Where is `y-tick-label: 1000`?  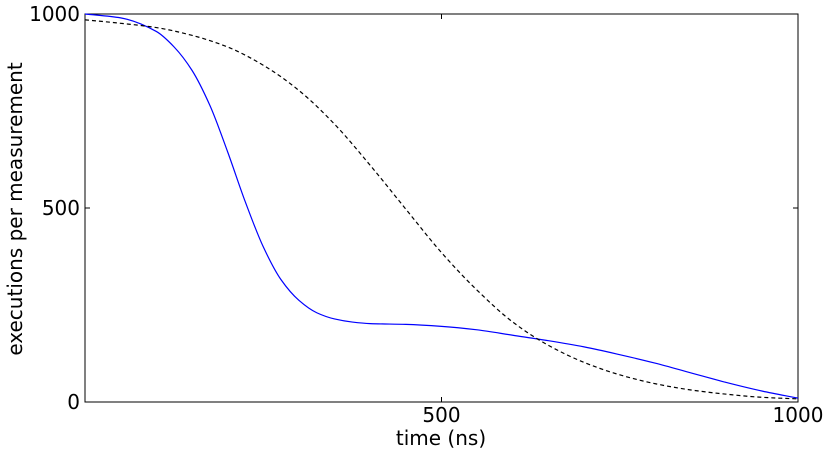
y-tick-label: 1000 is located at coordinates (54, 14).